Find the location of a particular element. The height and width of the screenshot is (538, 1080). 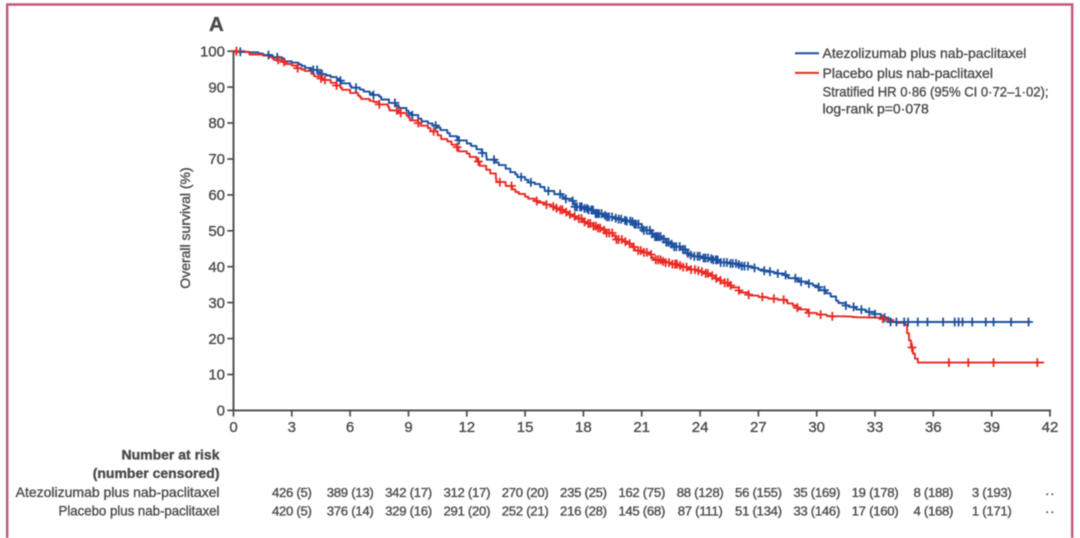

svg-text: 19 (178) is located at coordinates (875, 492).